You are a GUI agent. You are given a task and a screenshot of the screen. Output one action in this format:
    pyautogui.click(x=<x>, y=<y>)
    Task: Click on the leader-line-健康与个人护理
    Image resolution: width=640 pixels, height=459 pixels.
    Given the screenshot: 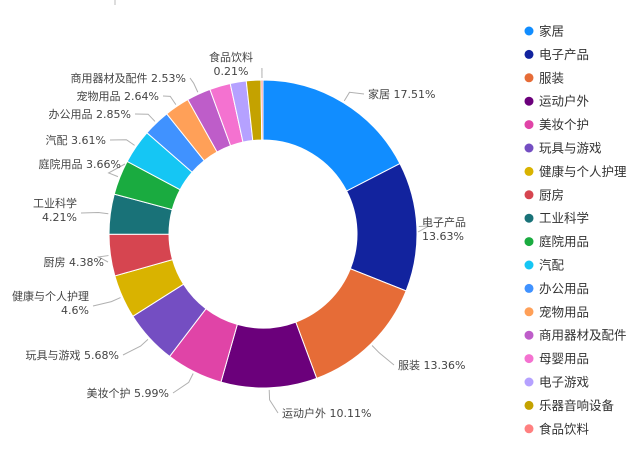 What is the action you would take?
    pyautogui.click(x=106, y=302)
    